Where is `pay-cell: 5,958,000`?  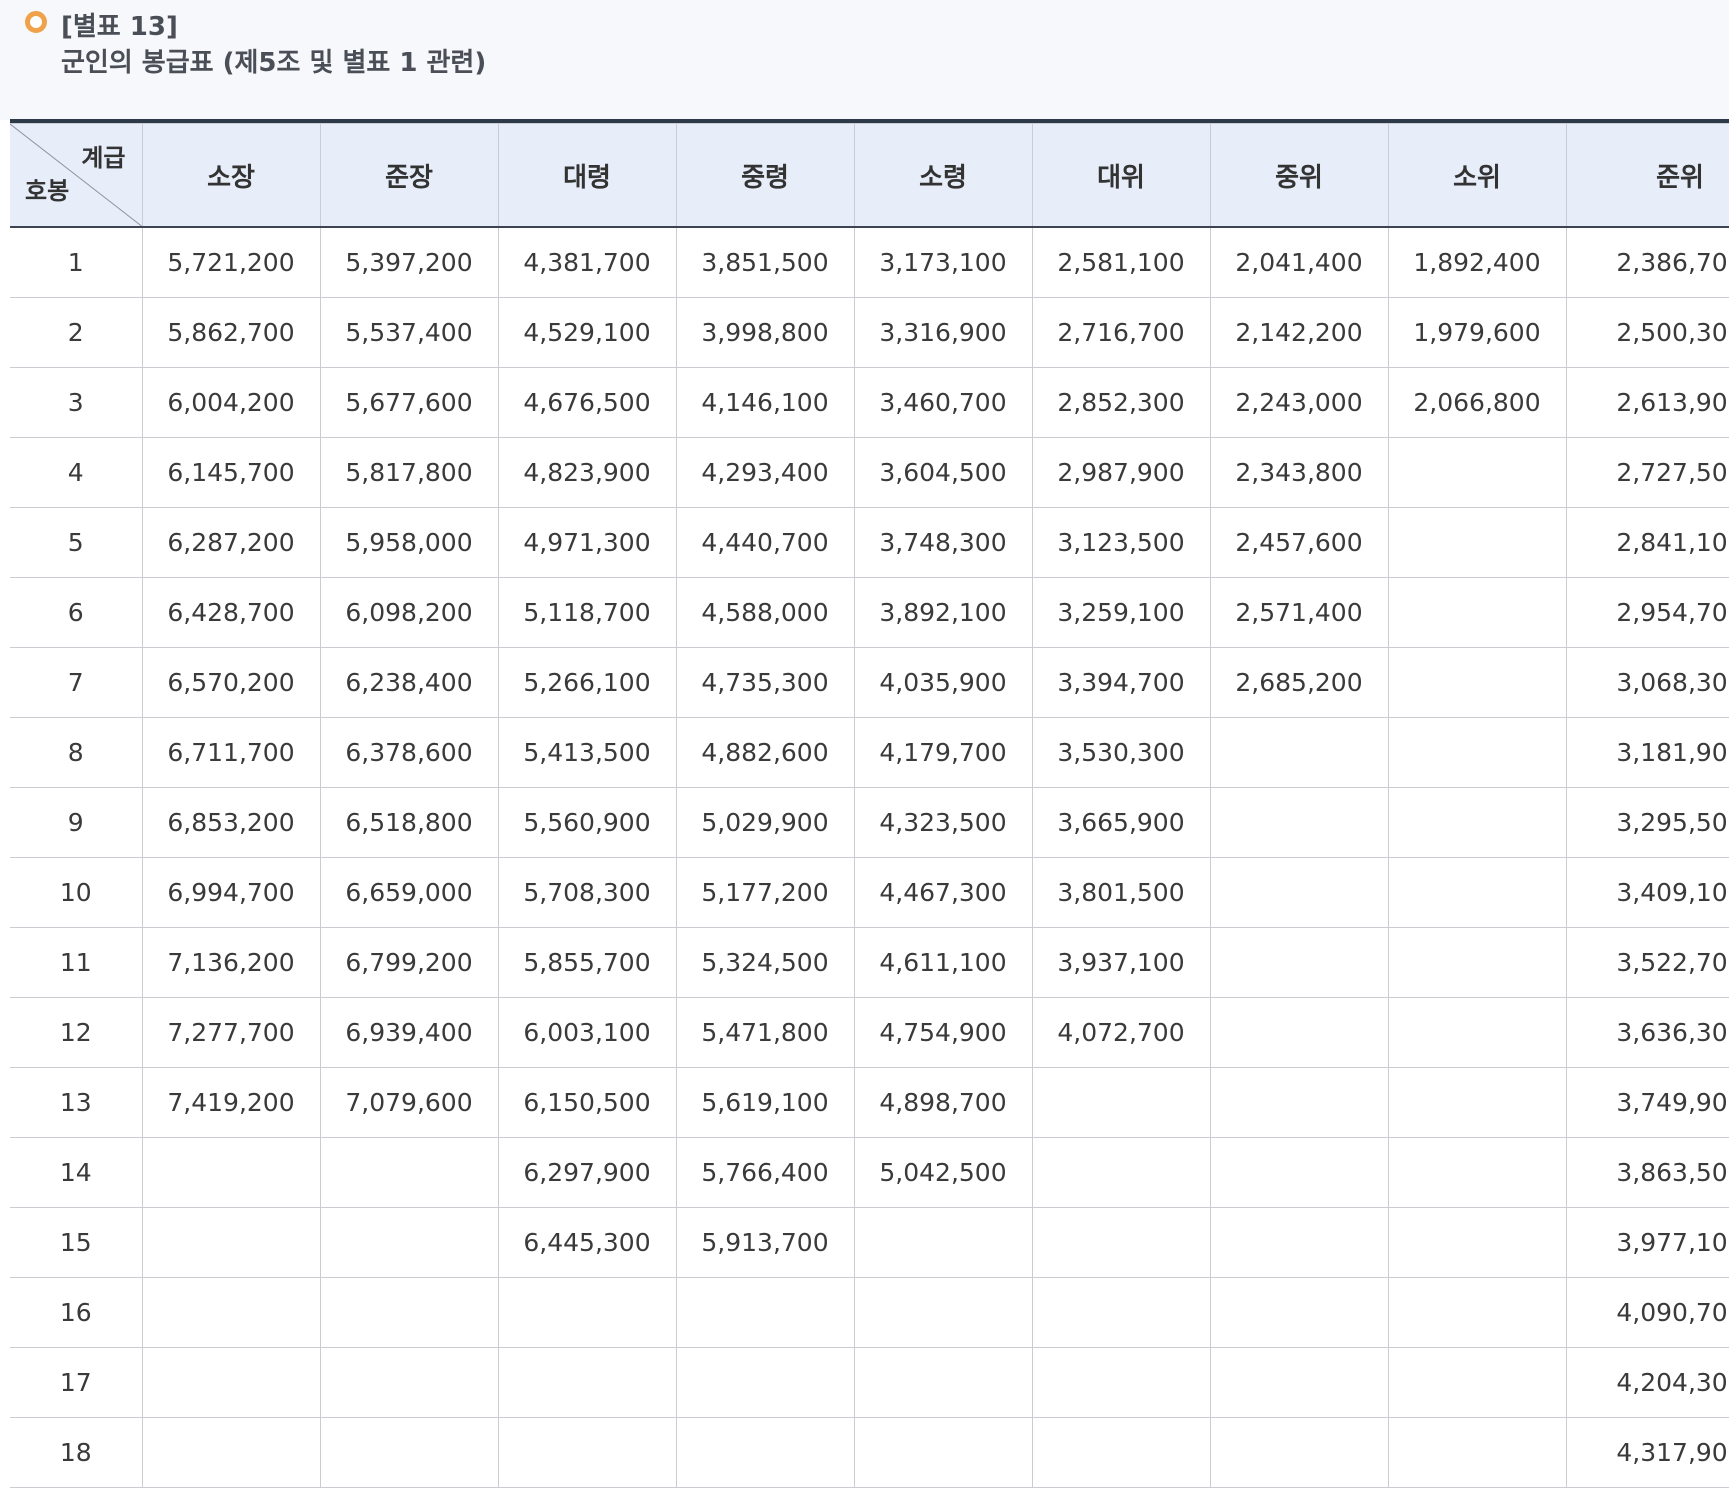 pay-cell: 5,958,000 is located at coordinates (409, 542).